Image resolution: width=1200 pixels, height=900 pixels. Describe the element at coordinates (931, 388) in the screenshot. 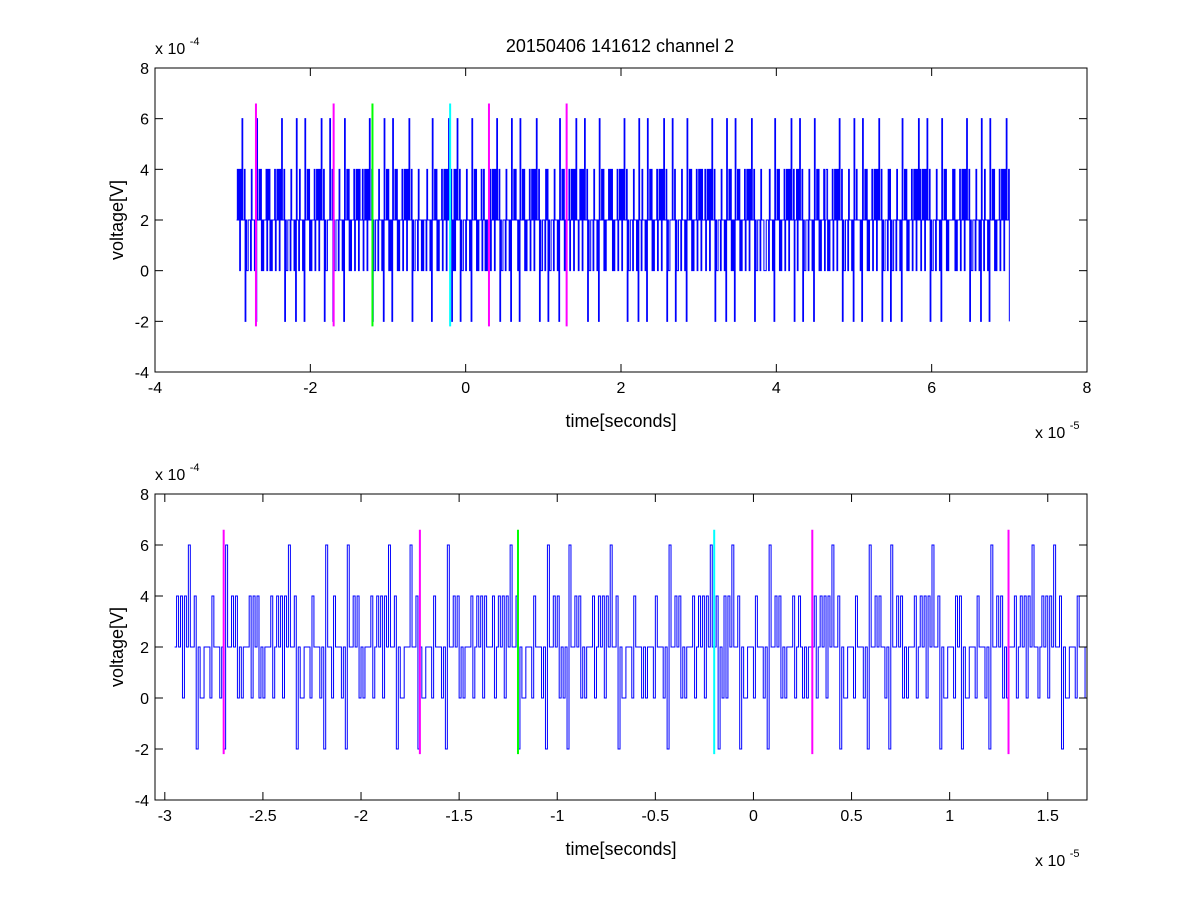

I see `x-tick-label: 6` at that location.